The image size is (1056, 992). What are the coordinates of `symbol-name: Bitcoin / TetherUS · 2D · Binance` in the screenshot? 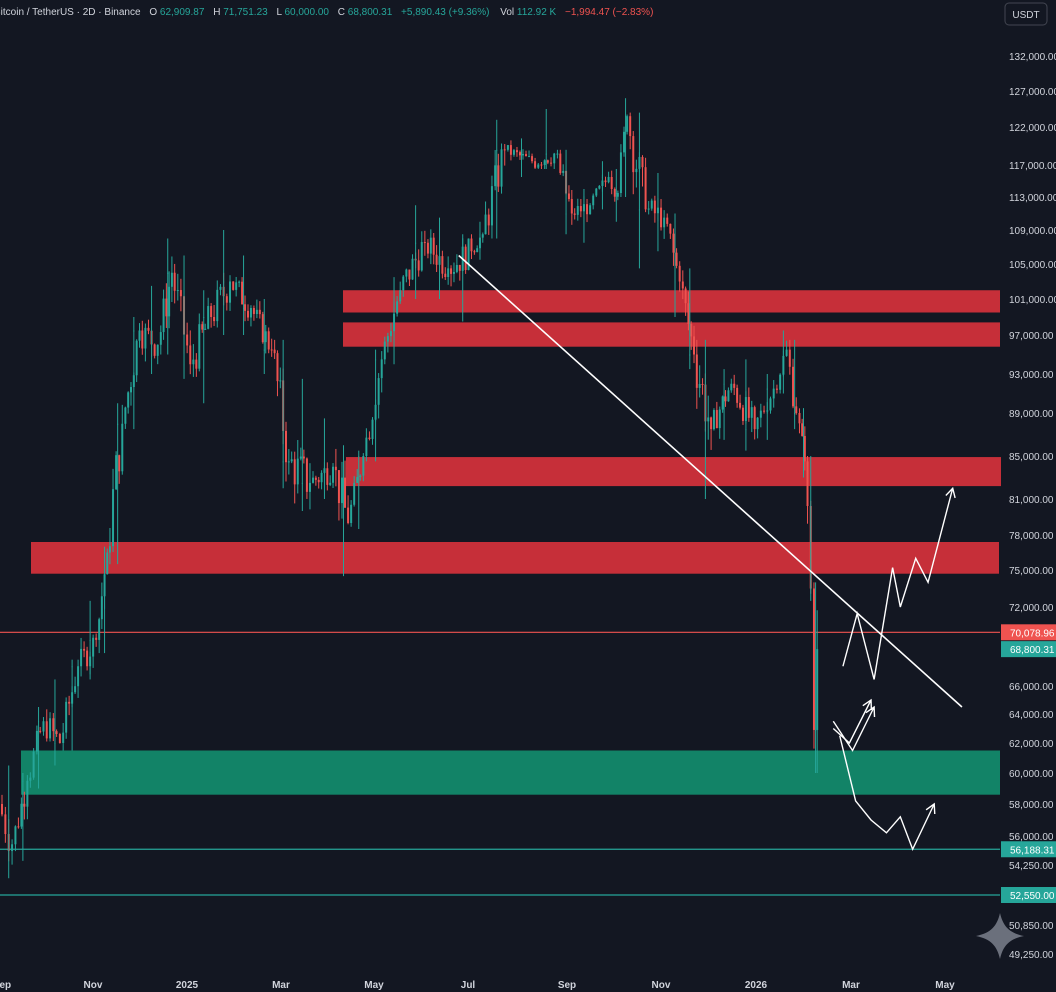 It's located at (70, 12).